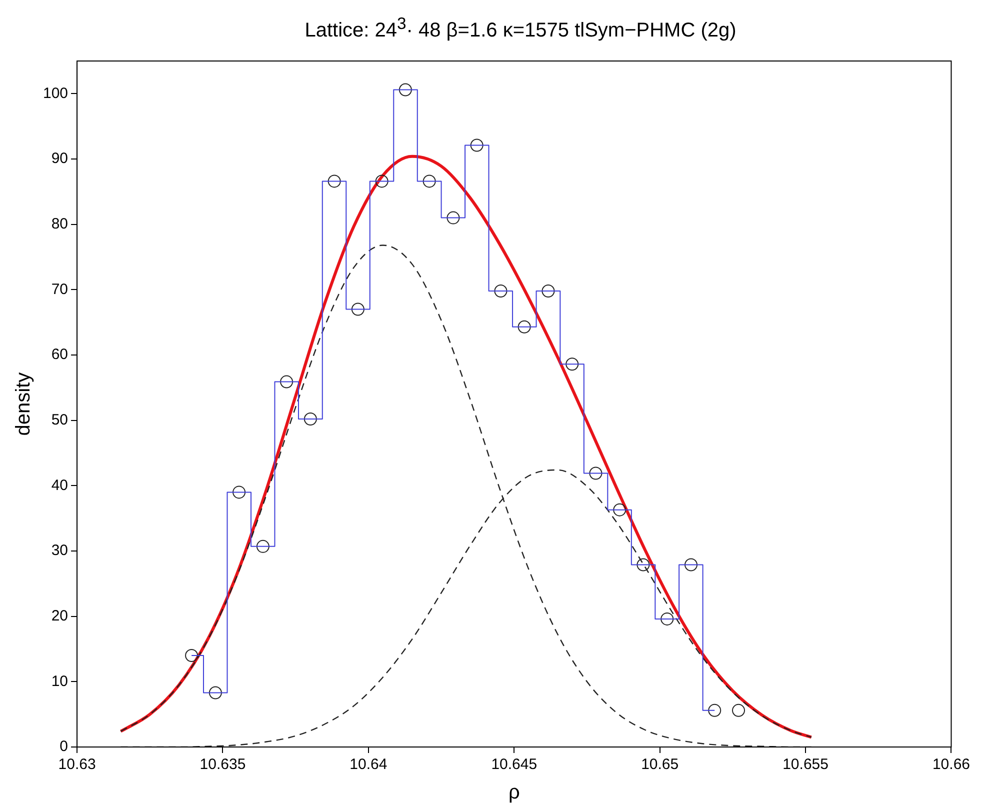  Describe the element at coordinates (59, 354) in the screenshot. I see `y-tick-label: 60` at that location.